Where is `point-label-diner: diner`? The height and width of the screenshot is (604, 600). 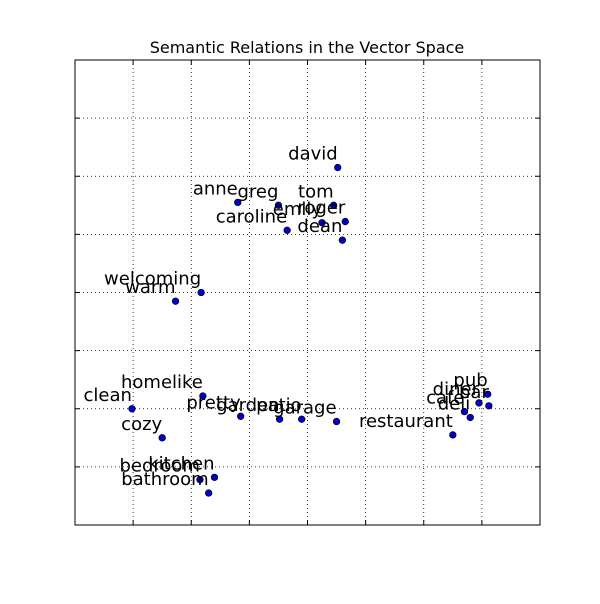 point-label-diner: diner is located at coordinates (456, 389).